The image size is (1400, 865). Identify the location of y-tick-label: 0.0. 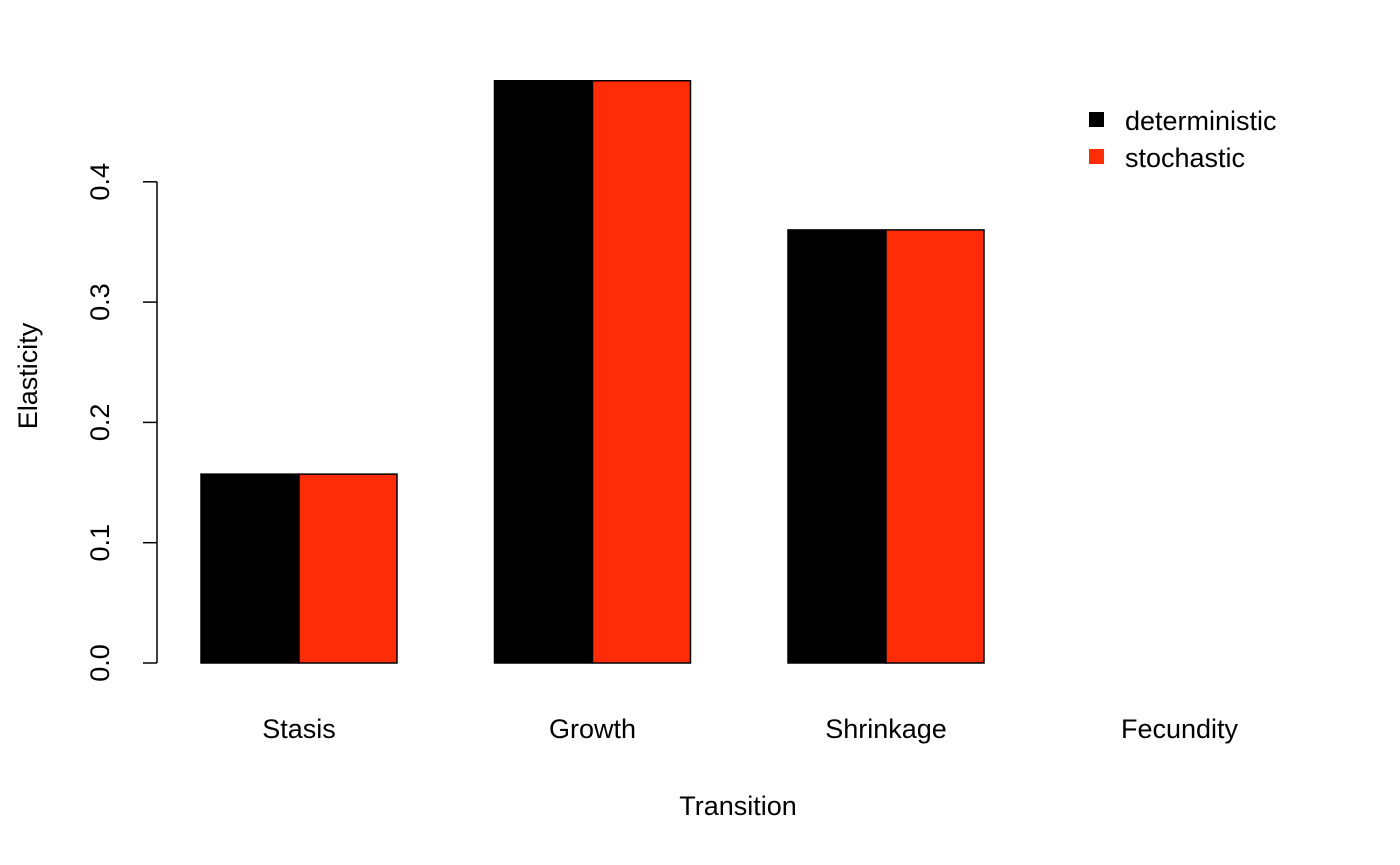
(100, 663).